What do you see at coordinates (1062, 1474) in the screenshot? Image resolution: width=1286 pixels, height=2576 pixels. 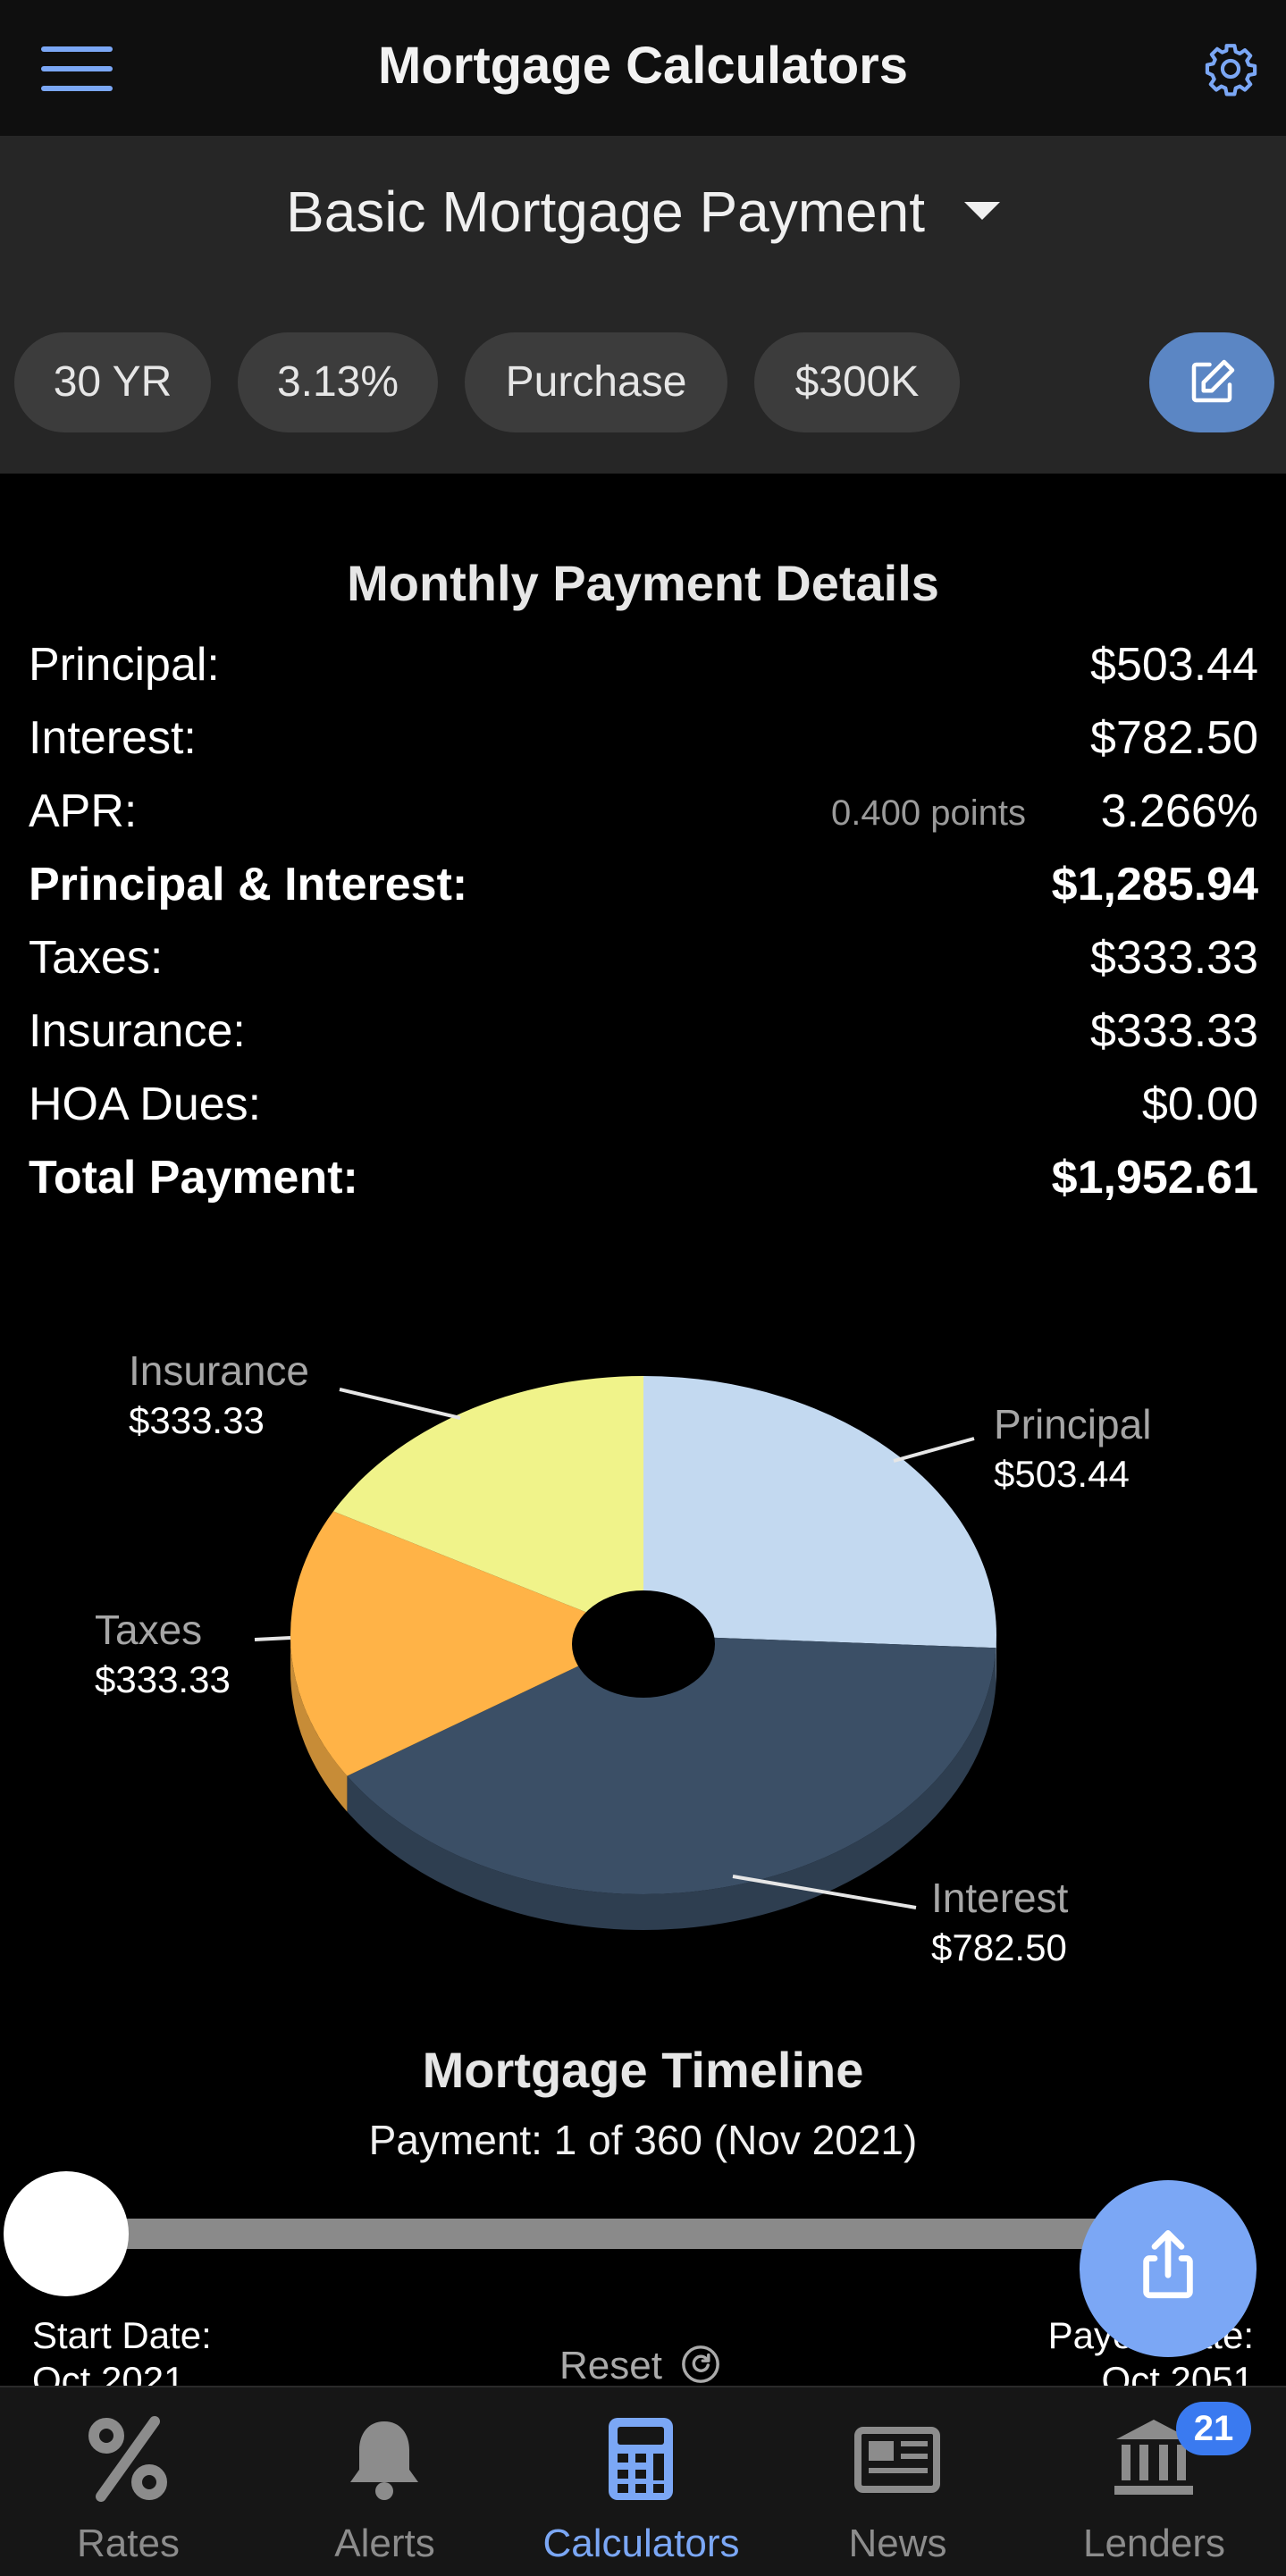 I see `pie-label-value-principal: $503.44` at bounding box center [1062, 1474].